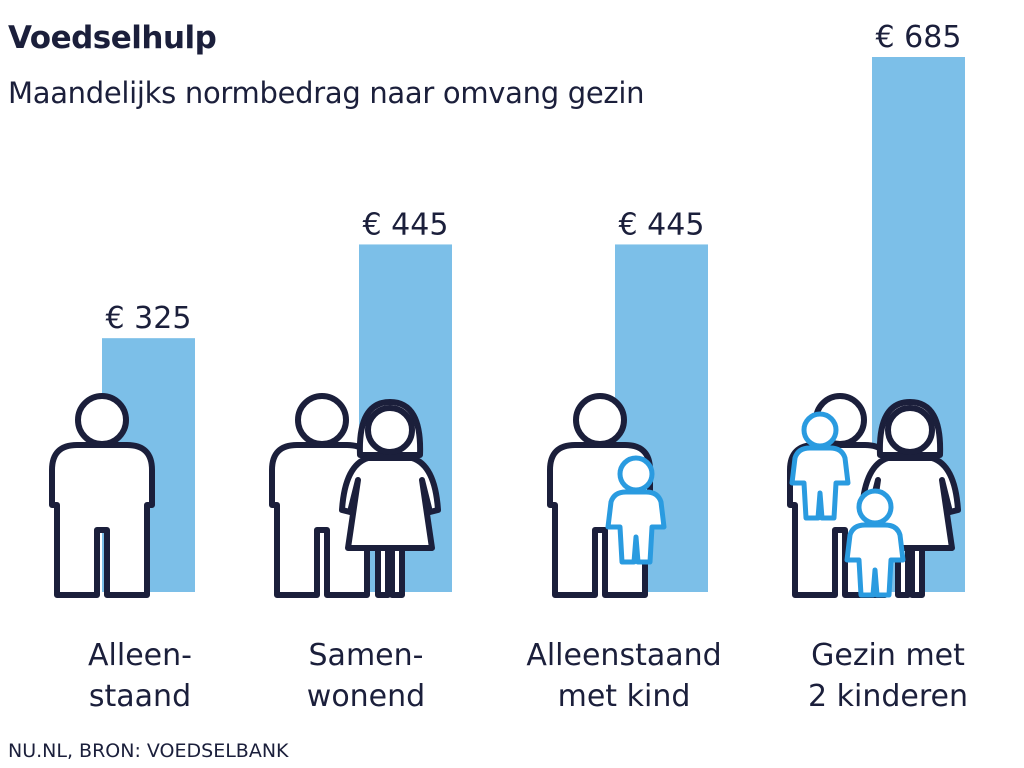 The height and width of the screenshot is (768, 1024). Describe the element at coordinates (148, 751) in the screenshot. I see `source-credit: NU.NL, BRON: VOEDSELBANK` at that location.